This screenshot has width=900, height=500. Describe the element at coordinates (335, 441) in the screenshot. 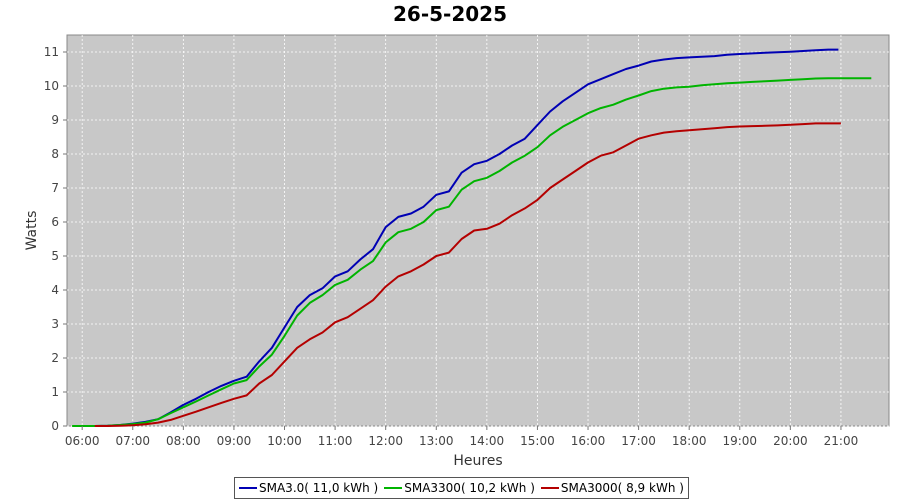

I see `x-tick-label: 11:00` at that location.